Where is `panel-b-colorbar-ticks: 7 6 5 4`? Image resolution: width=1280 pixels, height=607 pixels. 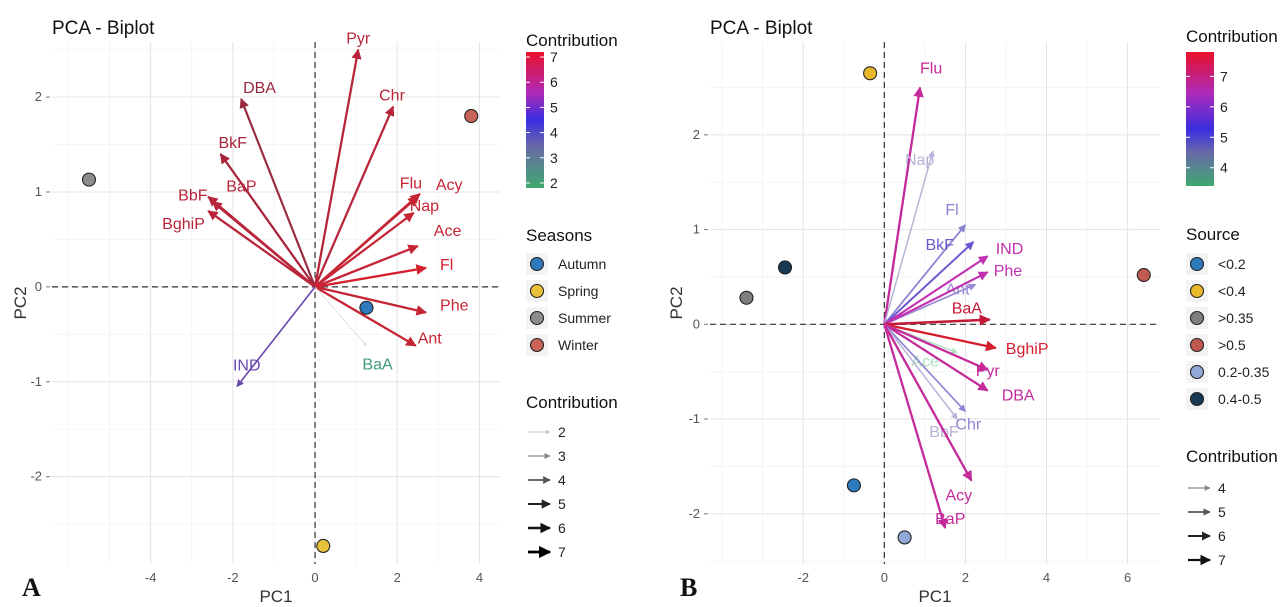
panel-b-colorbar-ticks: 7 6 5 4 is located at coordinates (1207, 122).